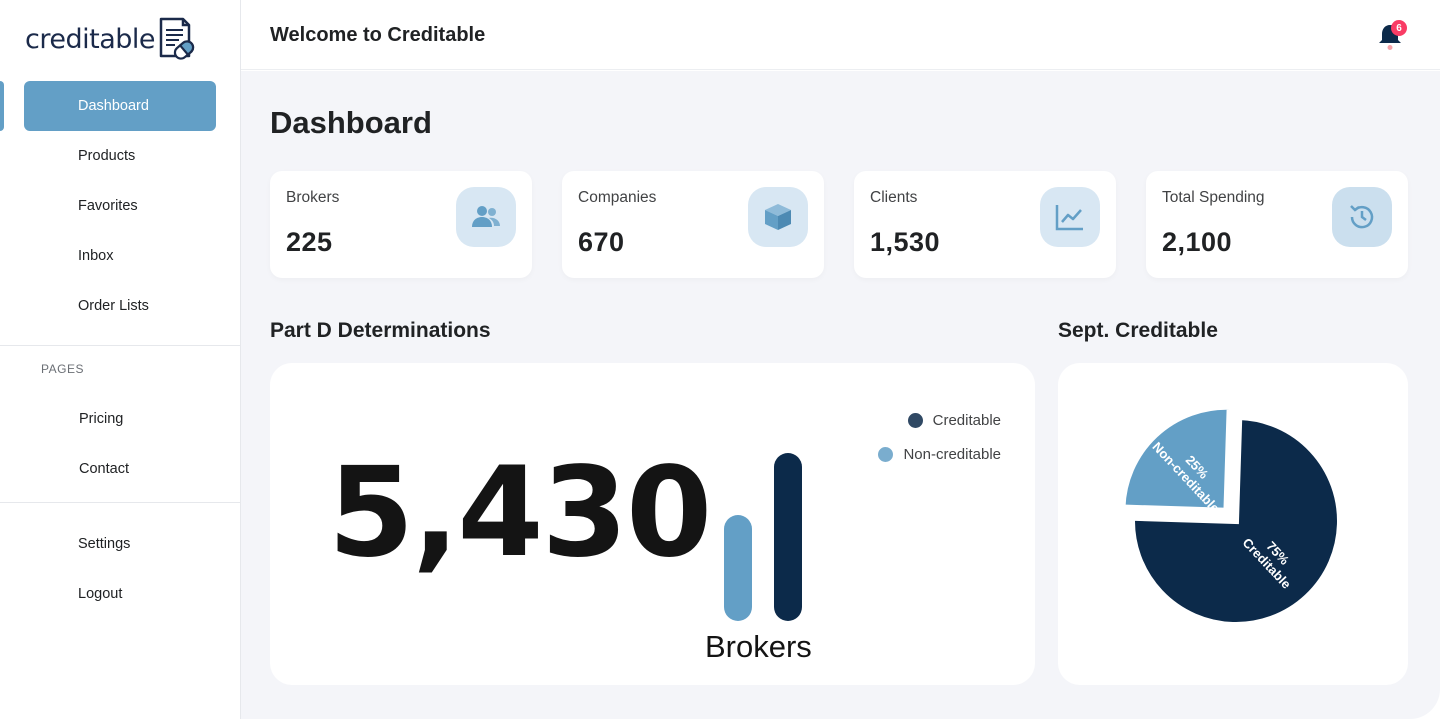 The image size is (1440, 719). Describe the element at coordinates (1138, 330) in the screenshot. I see `chart-title-sept-creditable: Sept. Creditable` at that location.